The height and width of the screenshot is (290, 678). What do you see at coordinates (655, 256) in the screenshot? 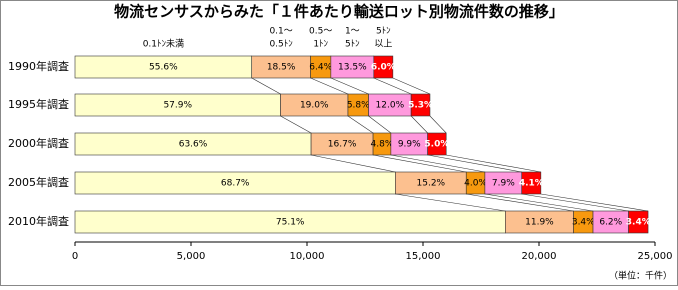
I see `x-tick-label: 25,000` at bounding box center [655, 256].